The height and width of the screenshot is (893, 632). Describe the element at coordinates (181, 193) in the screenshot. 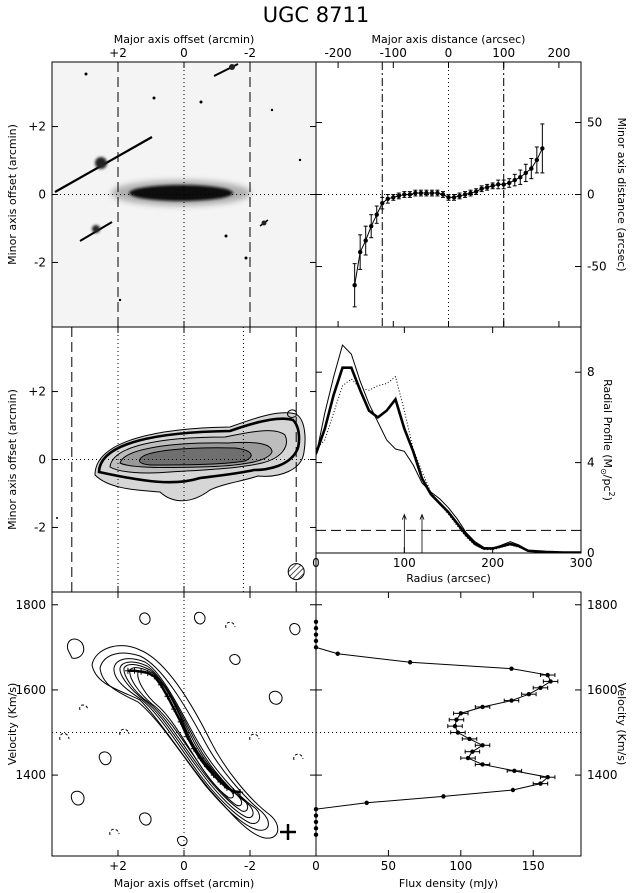

I see `galaxy-disk` at that location.